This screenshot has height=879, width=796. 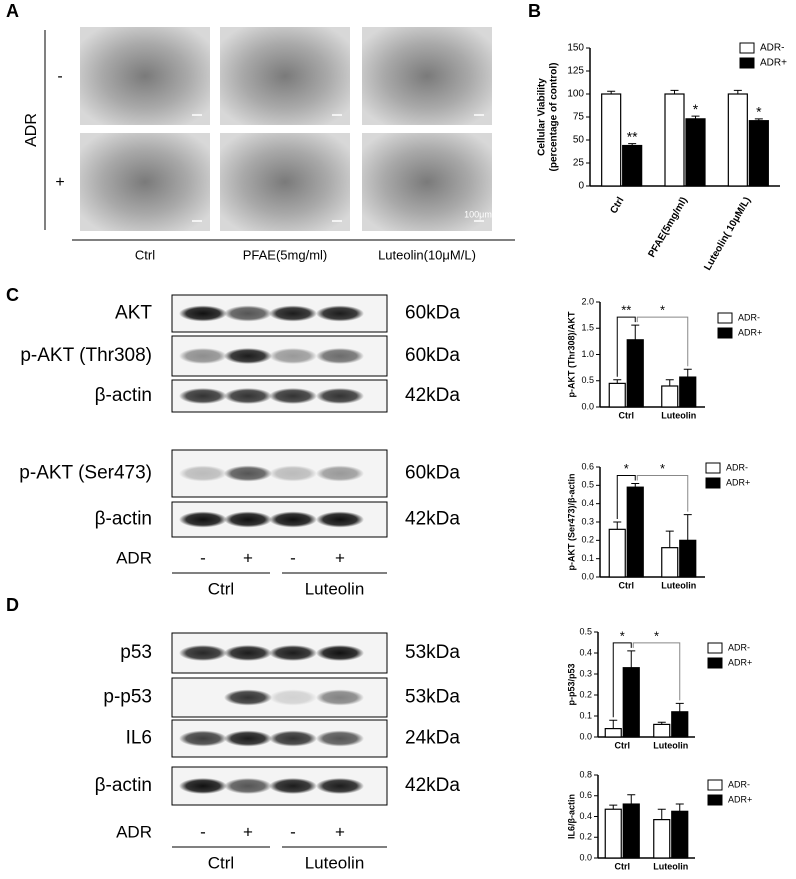 What do you see at coordinates (696, 109) in the screenshot?
I see `annotation: *` at bounding box center [696, 109].